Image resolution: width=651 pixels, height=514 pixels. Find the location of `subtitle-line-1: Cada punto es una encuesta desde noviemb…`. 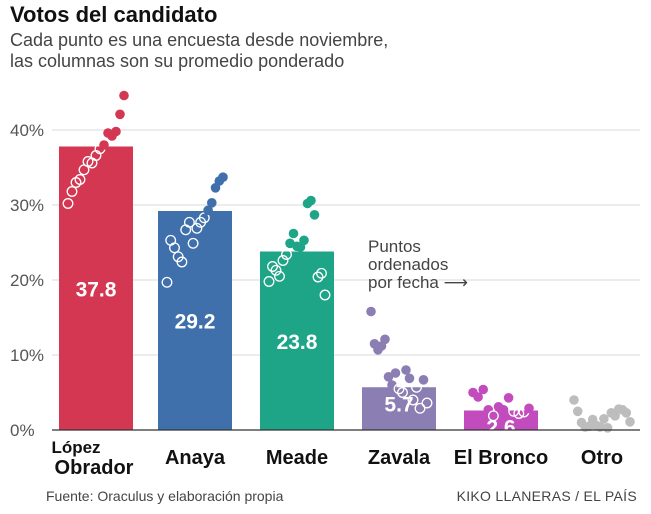

subtitle-line-1: Cada punto es una encuesta desde noviemb… is located at coordinates (199, 40).